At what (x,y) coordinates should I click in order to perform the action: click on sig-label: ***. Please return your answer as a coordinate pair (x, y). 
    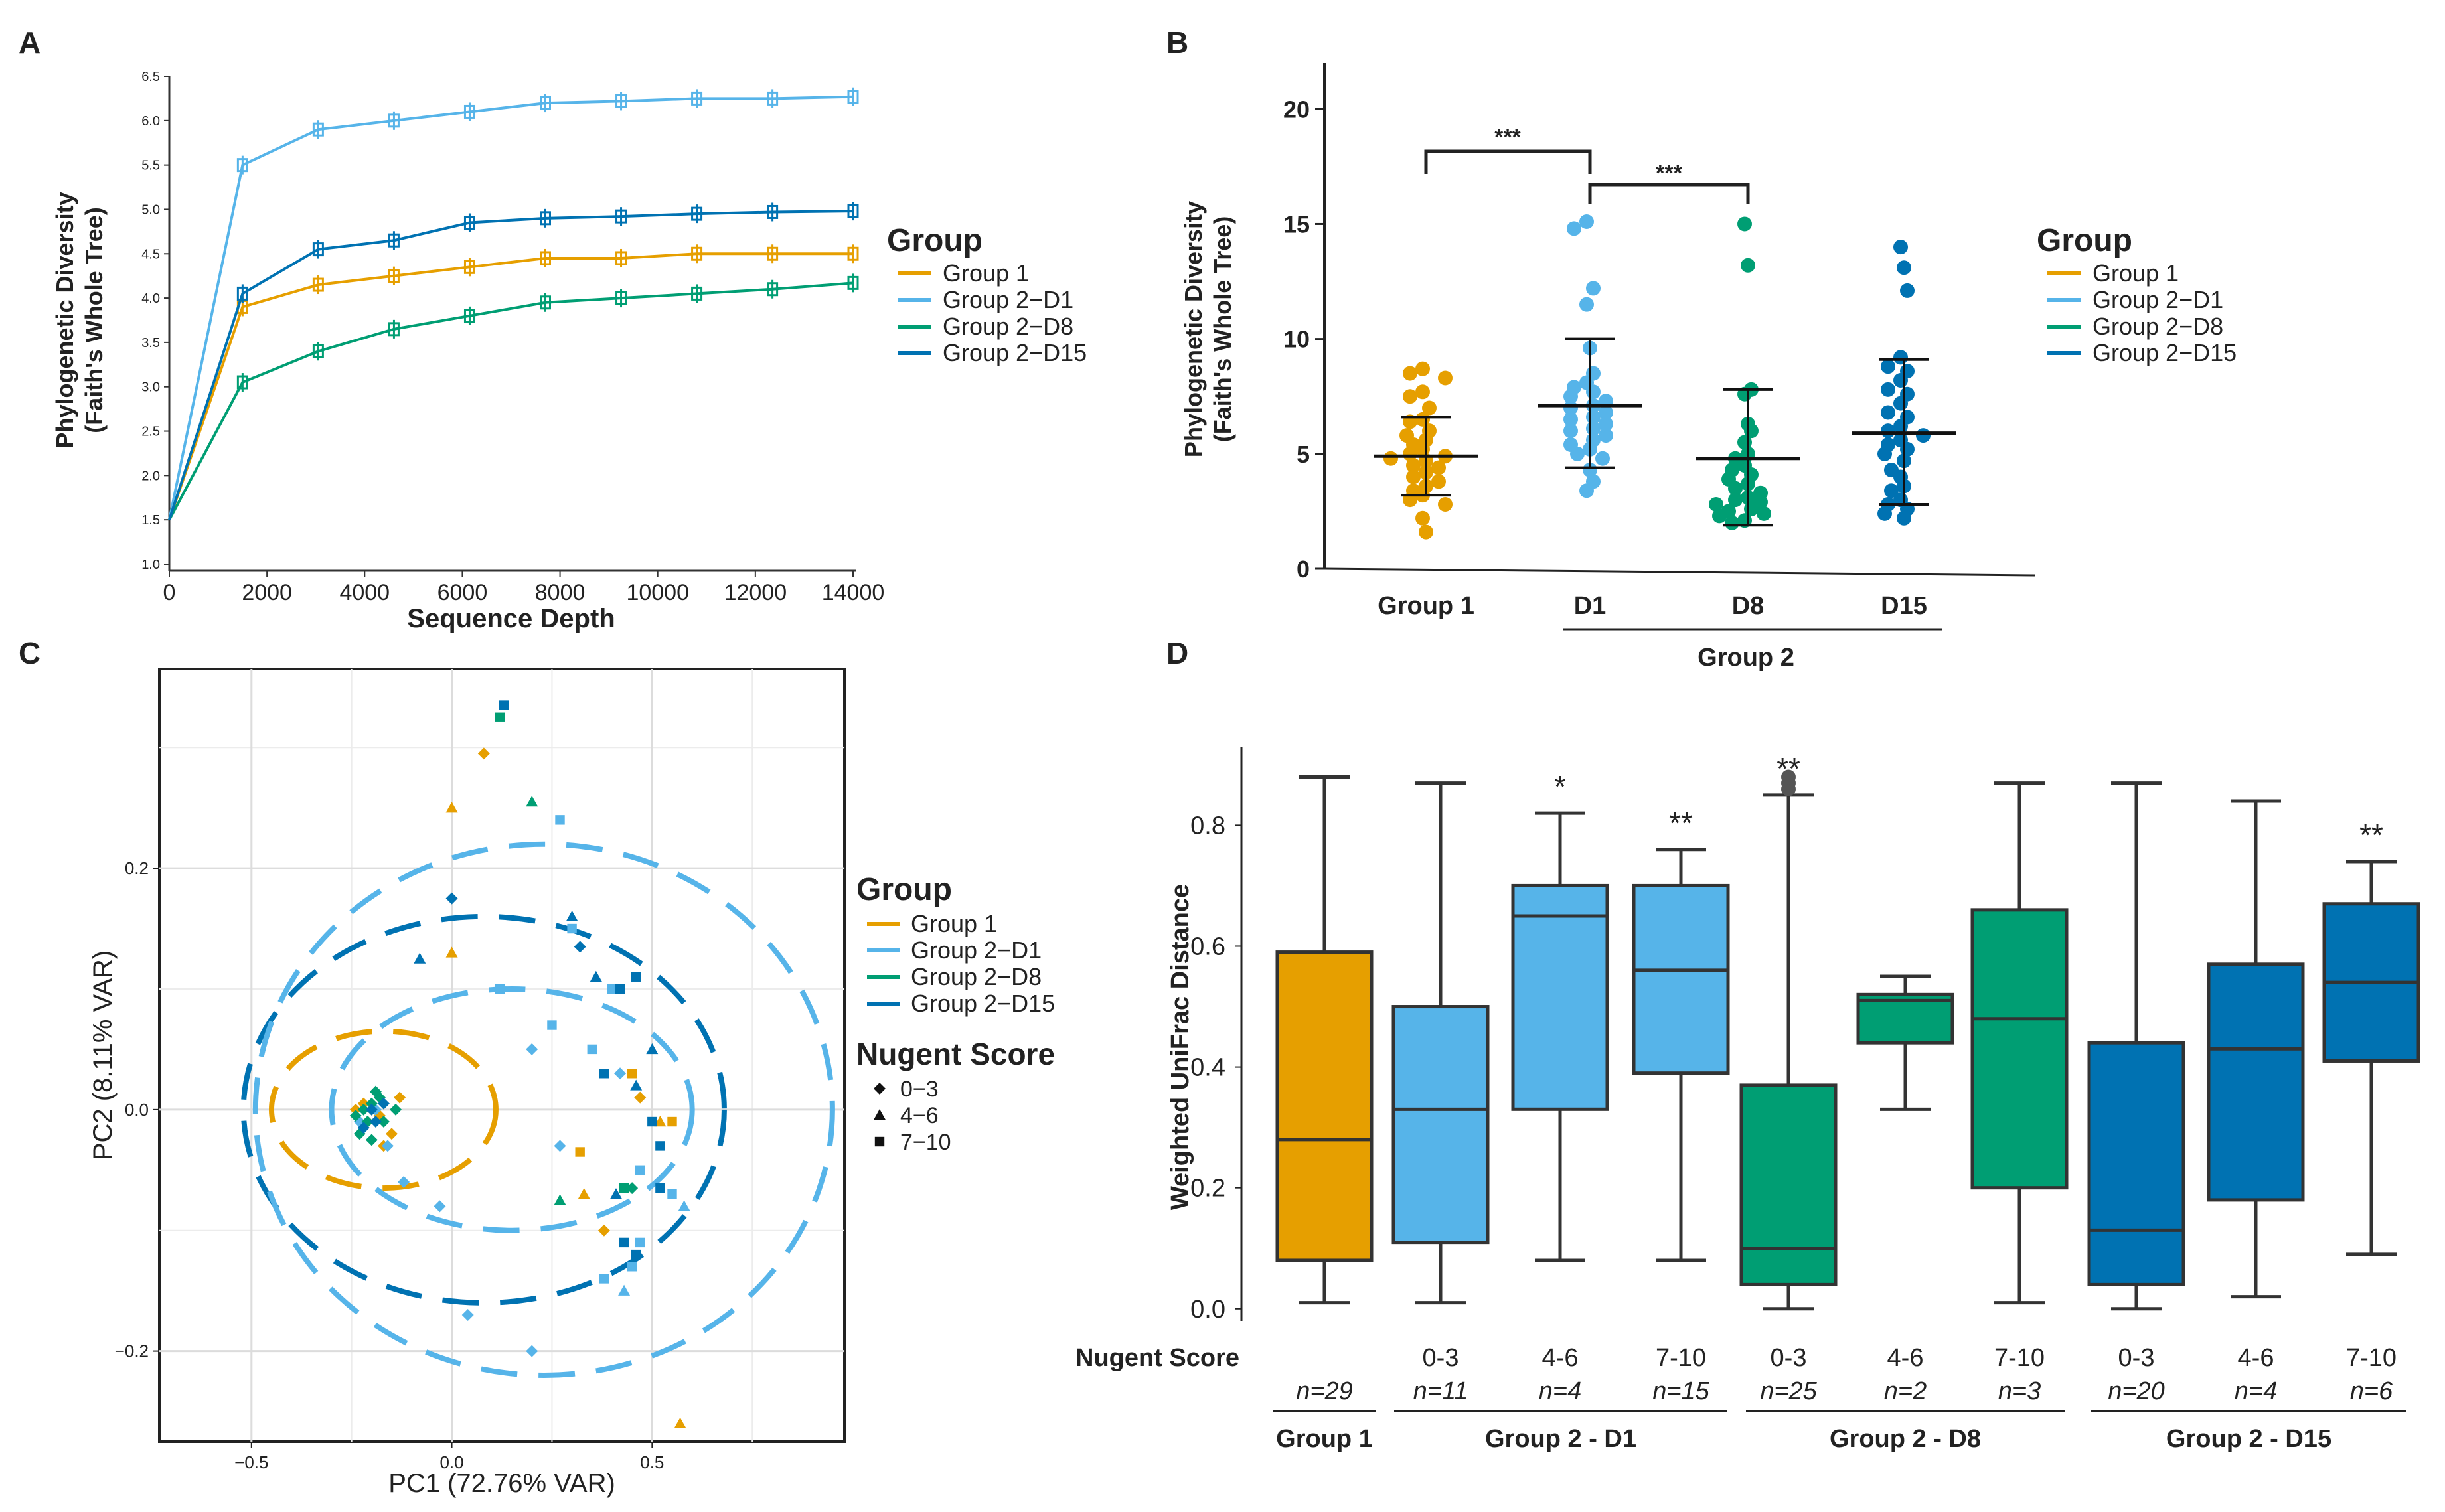
    Looking at the image, I should click on (1507, 137).